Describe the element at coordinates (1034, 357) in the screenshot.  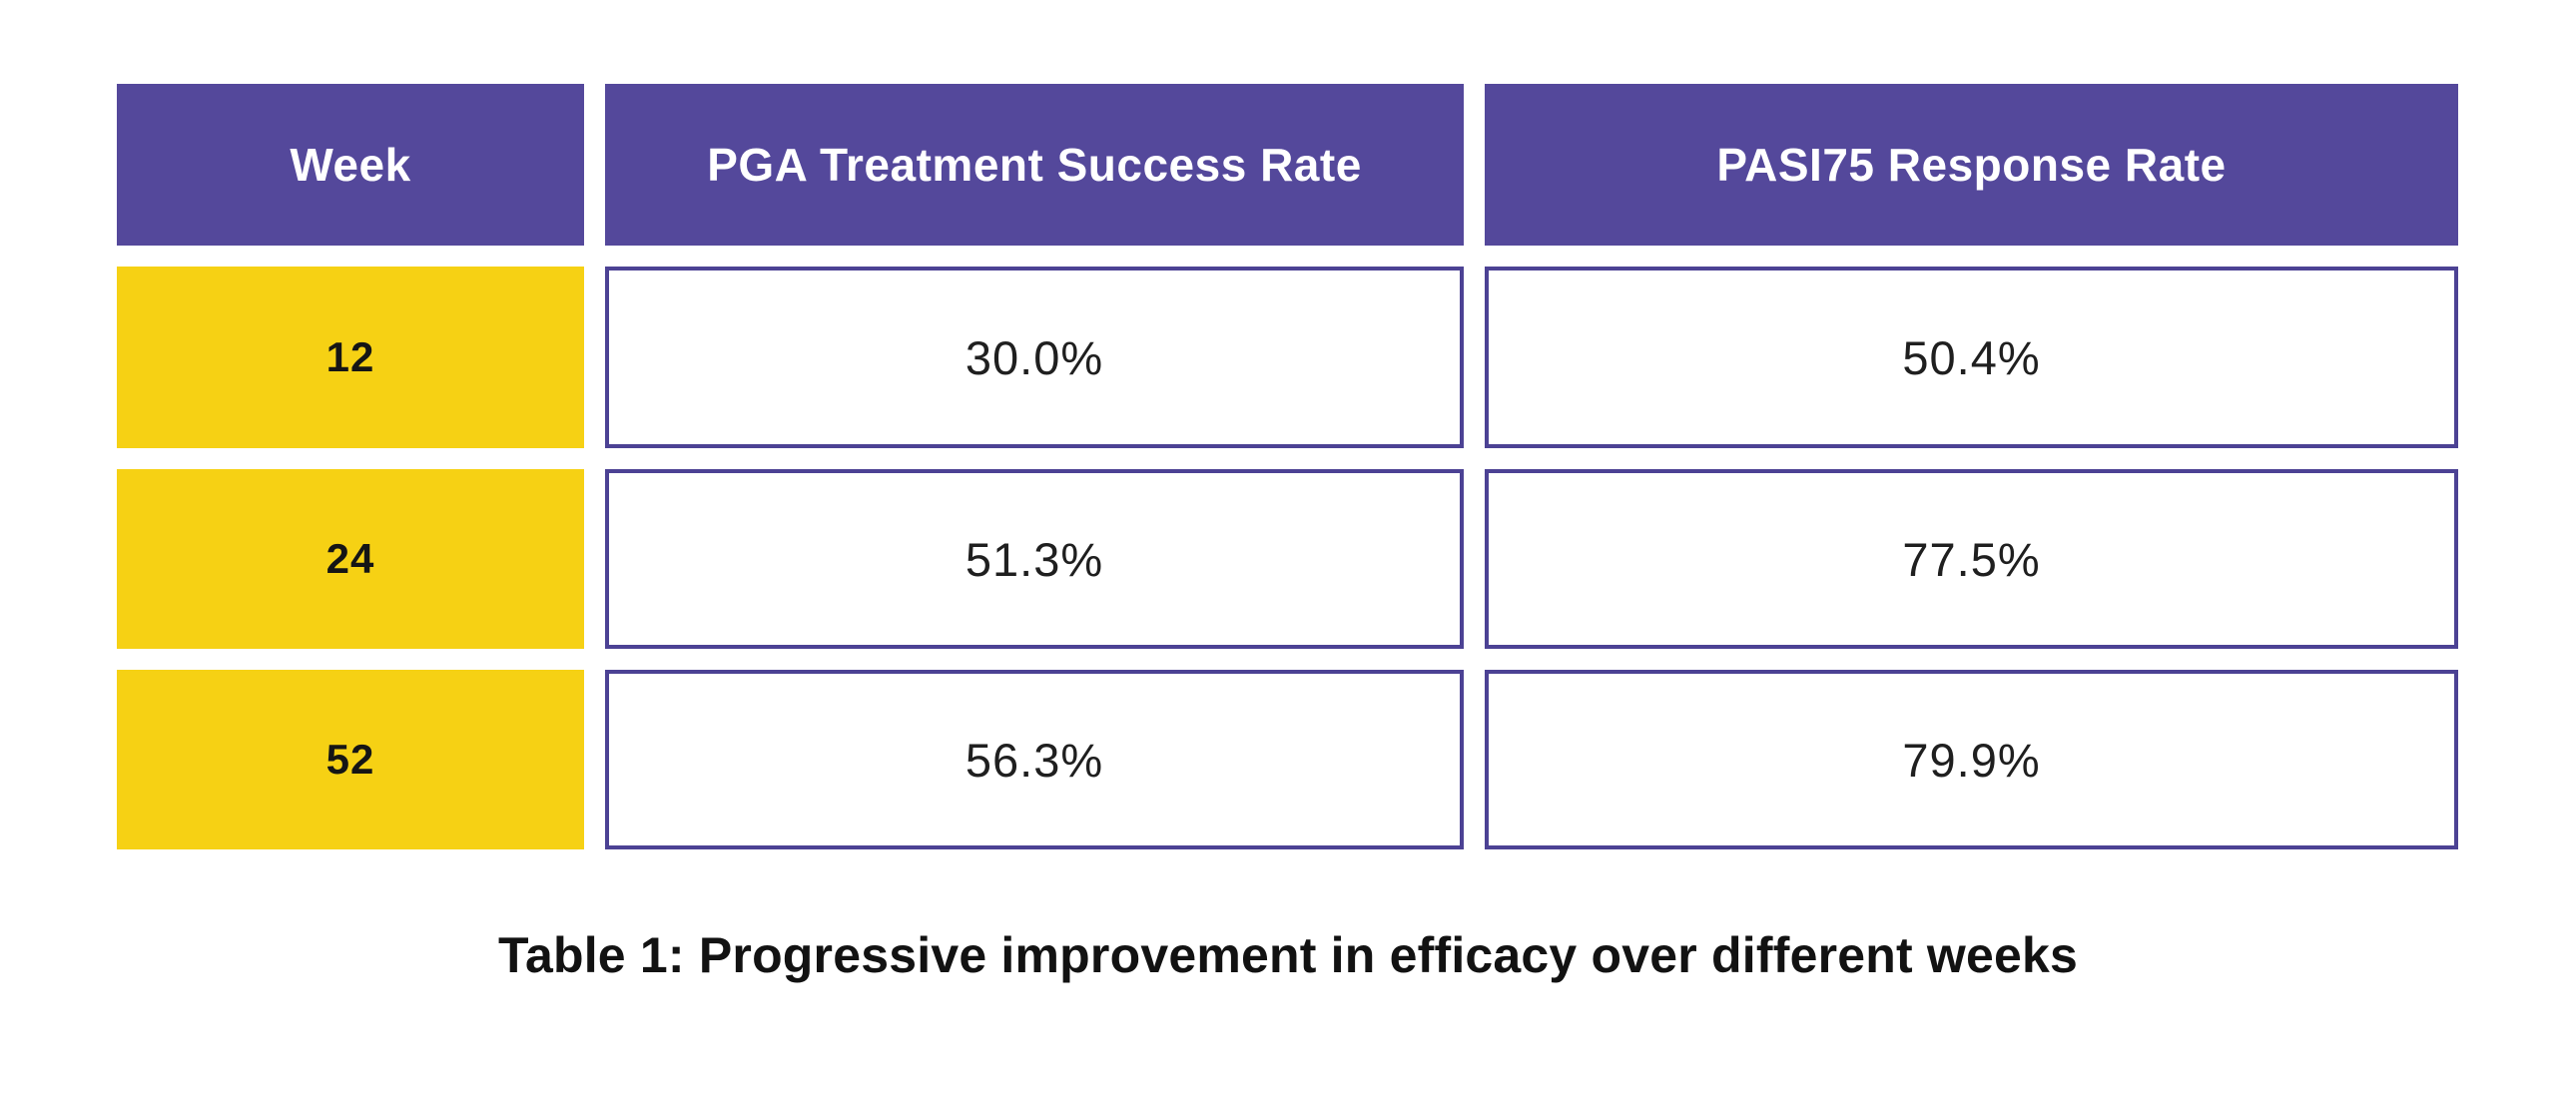
I see `pga-value-row1: 30.0%` at that location.